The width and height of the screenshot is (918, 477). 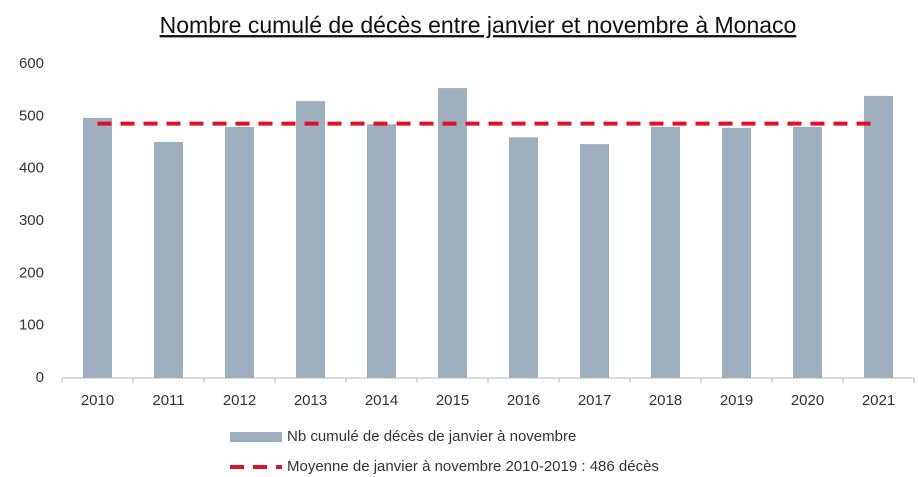 What do you see at coordinates (256, 437) in the screenshot?
I see `legend-swatch` at bounding box center [256, 437].